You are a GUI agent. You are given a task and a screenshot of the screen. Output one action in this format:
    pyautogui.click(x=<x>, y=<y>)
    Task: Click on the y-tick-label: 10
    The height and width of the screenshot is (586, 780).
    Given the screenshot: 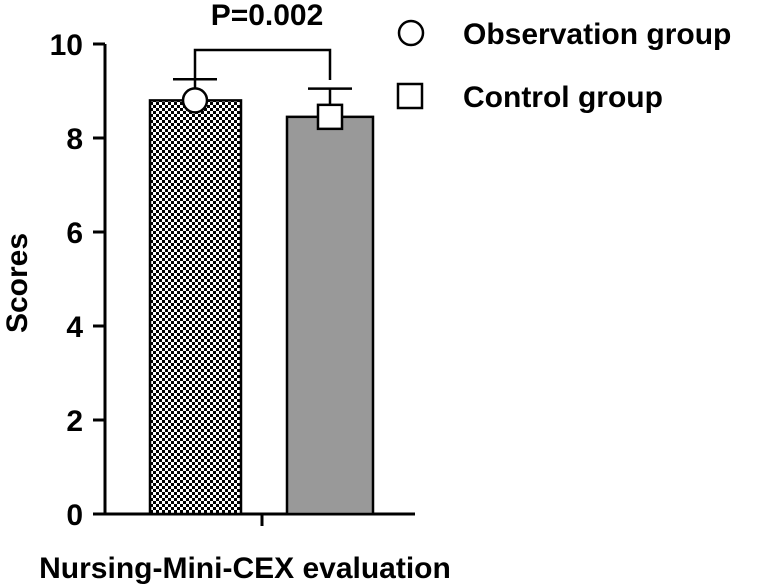 What is the action you would take?
    pyautogui.click(x=66, y=45)
    